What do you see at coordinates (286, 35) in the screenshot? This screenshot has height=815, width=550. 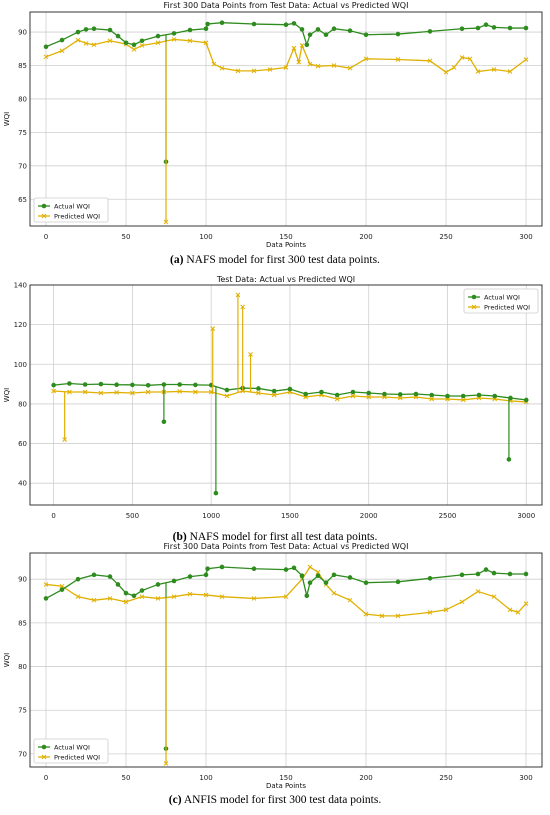 I see `series-actual` at bounding box center [286, 35].